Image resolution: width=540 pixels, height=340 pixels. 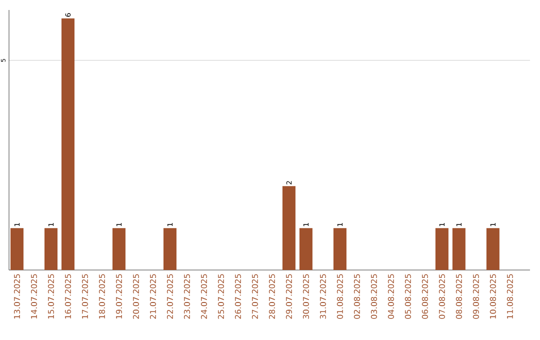 What do you see at coordinates (187, 296) in the screenshot?
I see `x-tick-label: 23.07.2025` at bounding box center [187, 296].